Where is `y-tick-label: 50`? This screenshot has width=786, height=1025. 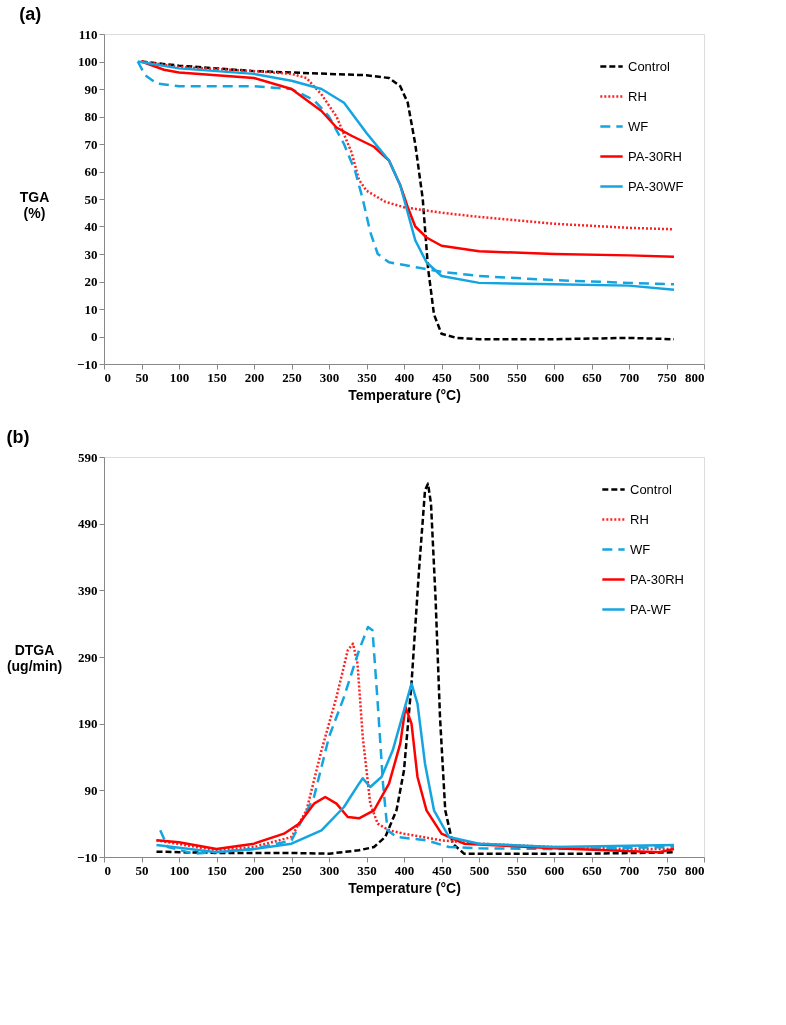 y-tick-label: 50 is located at coordinates (91, 199).